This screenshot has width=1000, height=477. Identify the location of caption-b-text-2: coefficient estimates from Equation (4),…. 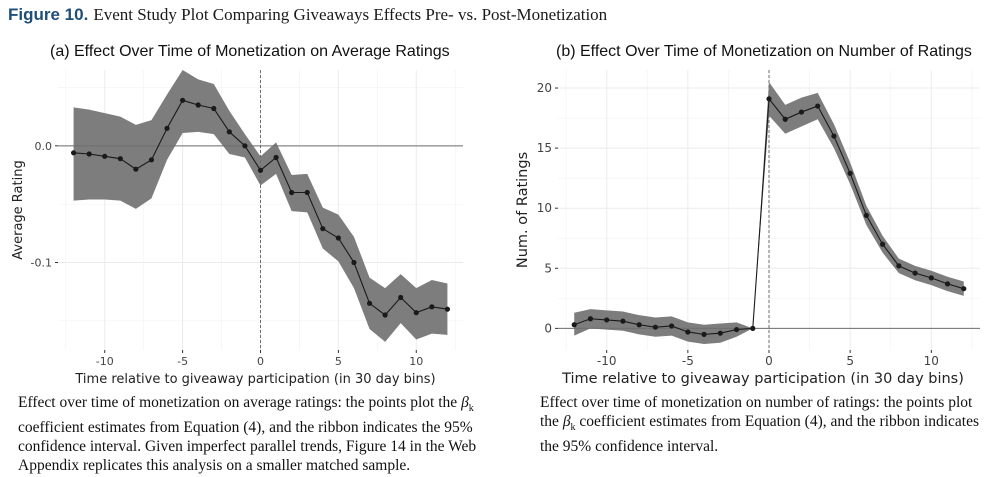
(759, 434).